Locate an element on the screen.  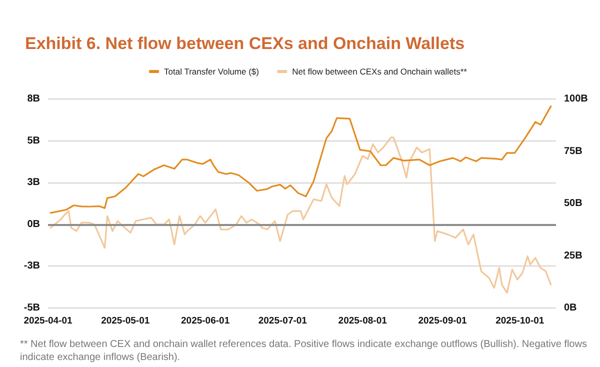
y2-tick-label: 75B is located at coordinates (573, 151).